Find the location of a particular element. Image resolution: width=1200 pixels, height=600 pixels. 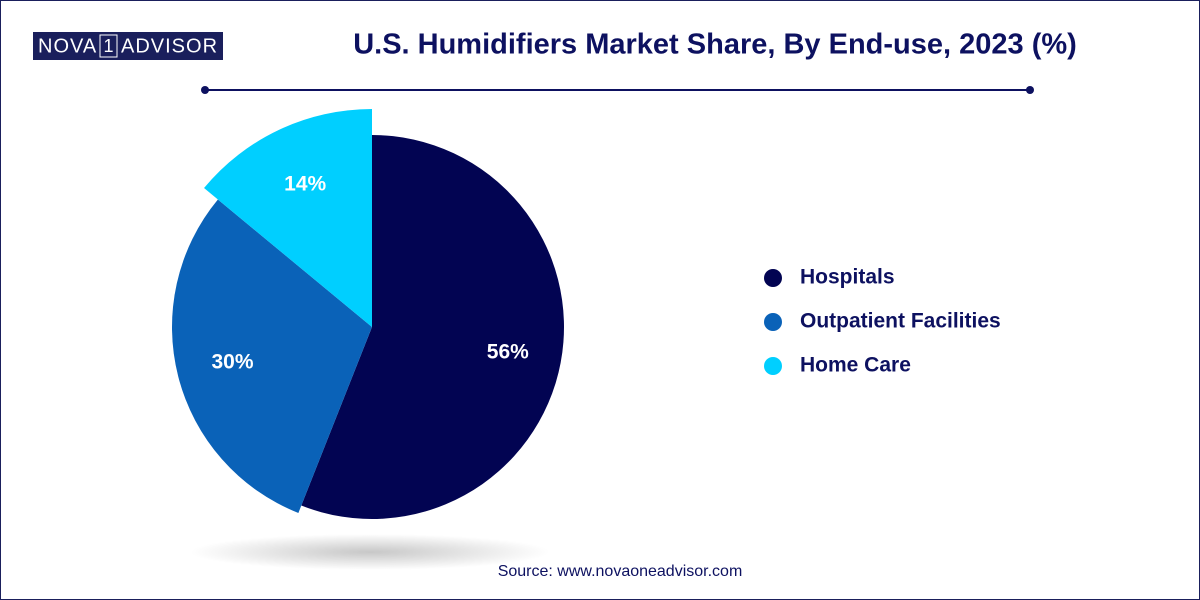

legend-label: Outpatient Facilities is located at coordinates (900, 321).